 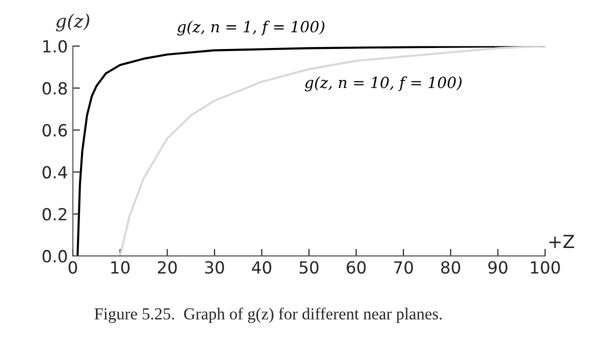 What do you see at coordinates (262, 267) in the screenshot?
I see `x-tick-label: 40` at bounding box center [262, 267].